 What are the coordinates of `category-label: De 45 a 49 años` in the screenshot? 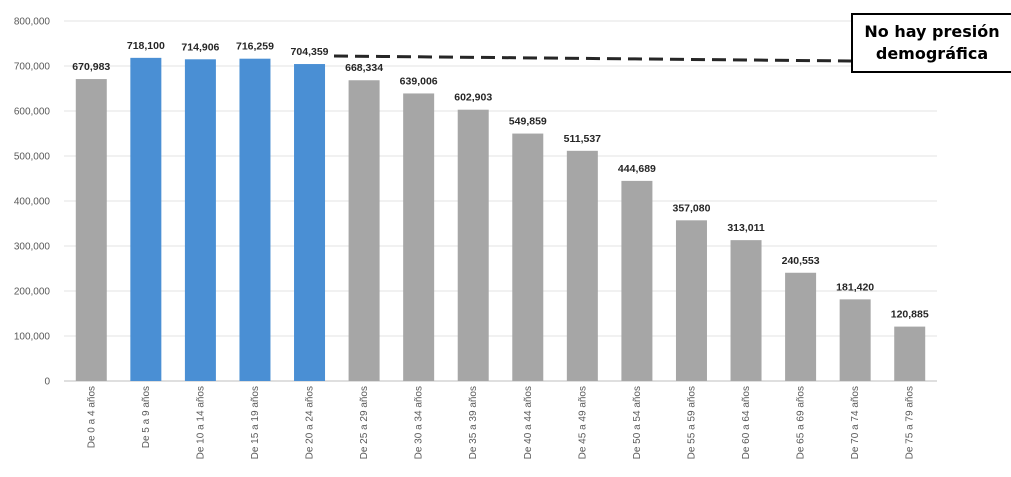 It's located at (582, 422).